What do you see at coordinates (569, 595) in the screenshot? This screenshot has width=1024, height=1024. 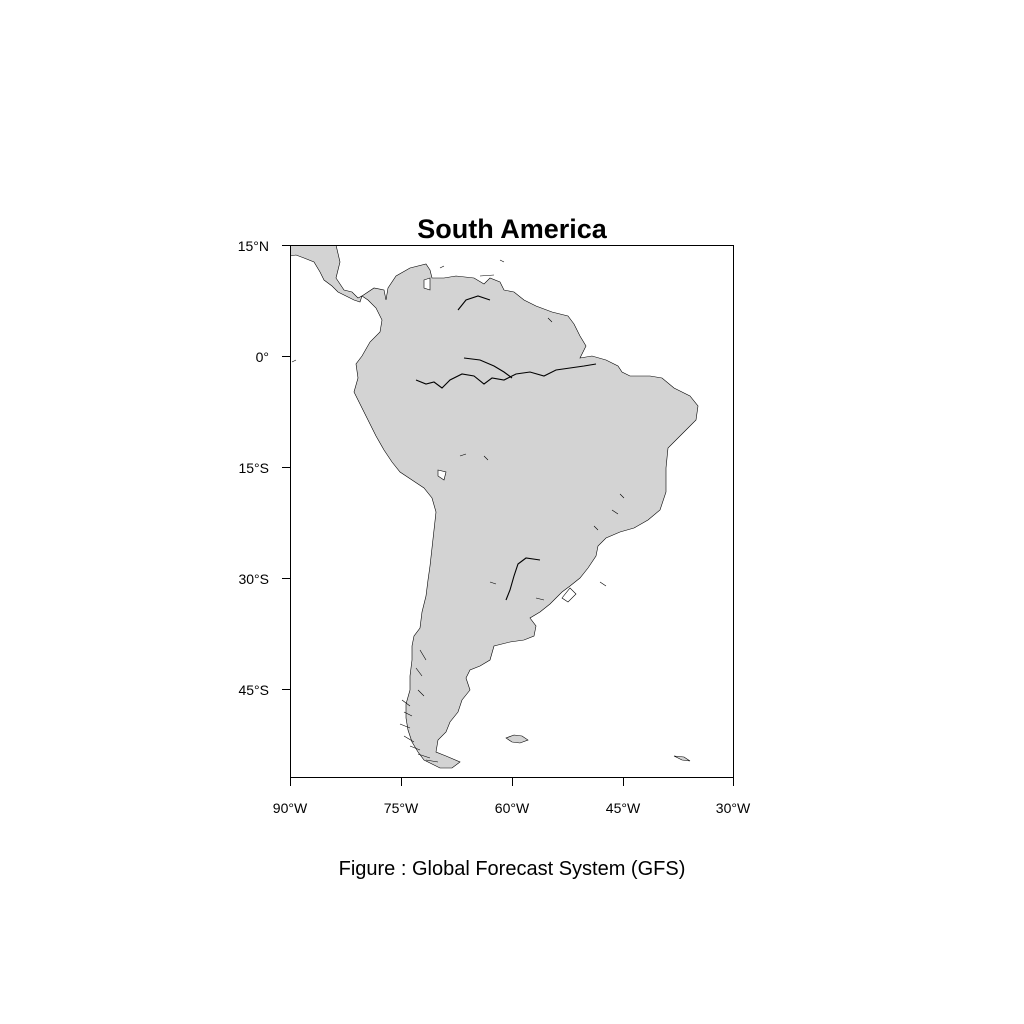 I see `lagoa-dos-patos` at bounding box center [569, 595].